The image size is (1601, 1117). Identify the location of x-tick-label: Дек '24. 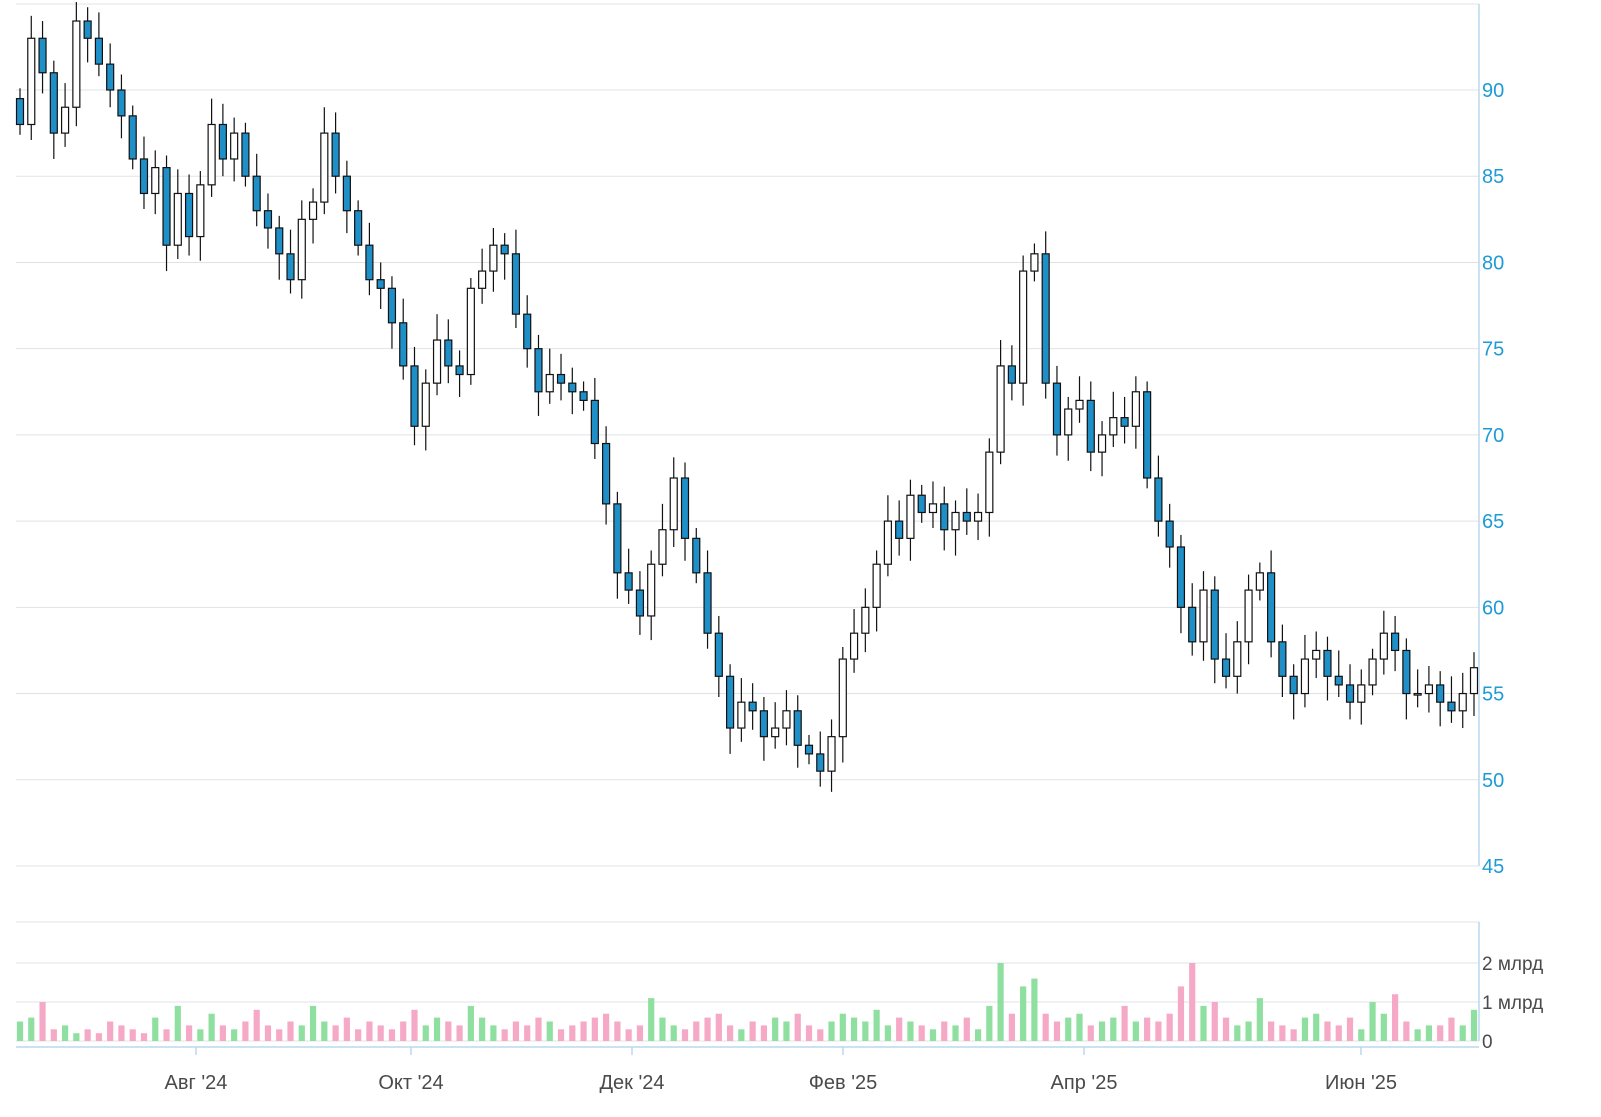
(631, 1083).